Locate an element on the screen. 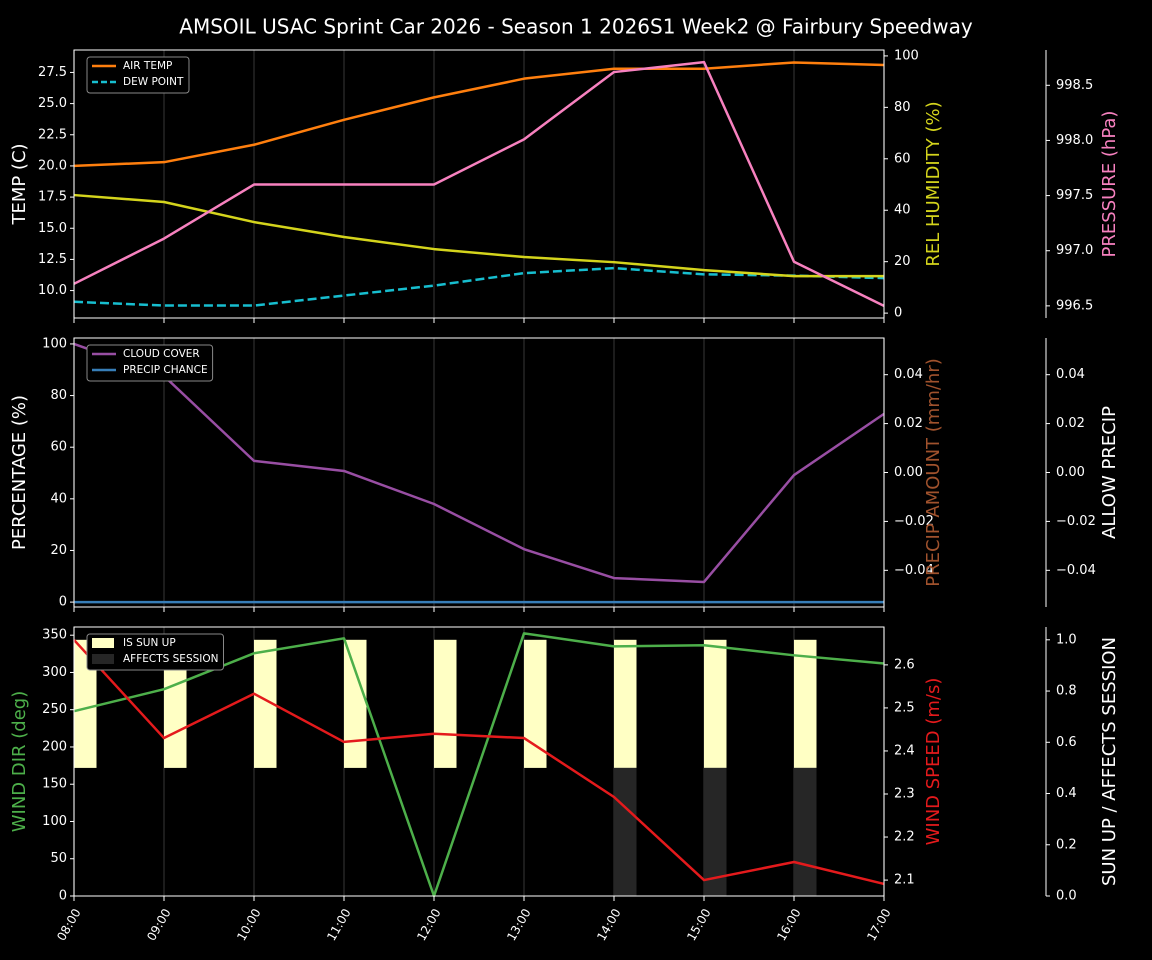 The height and width of the screenshot is (960, 1152). y-tick-label: 300 is located at coordinates (54, 672).